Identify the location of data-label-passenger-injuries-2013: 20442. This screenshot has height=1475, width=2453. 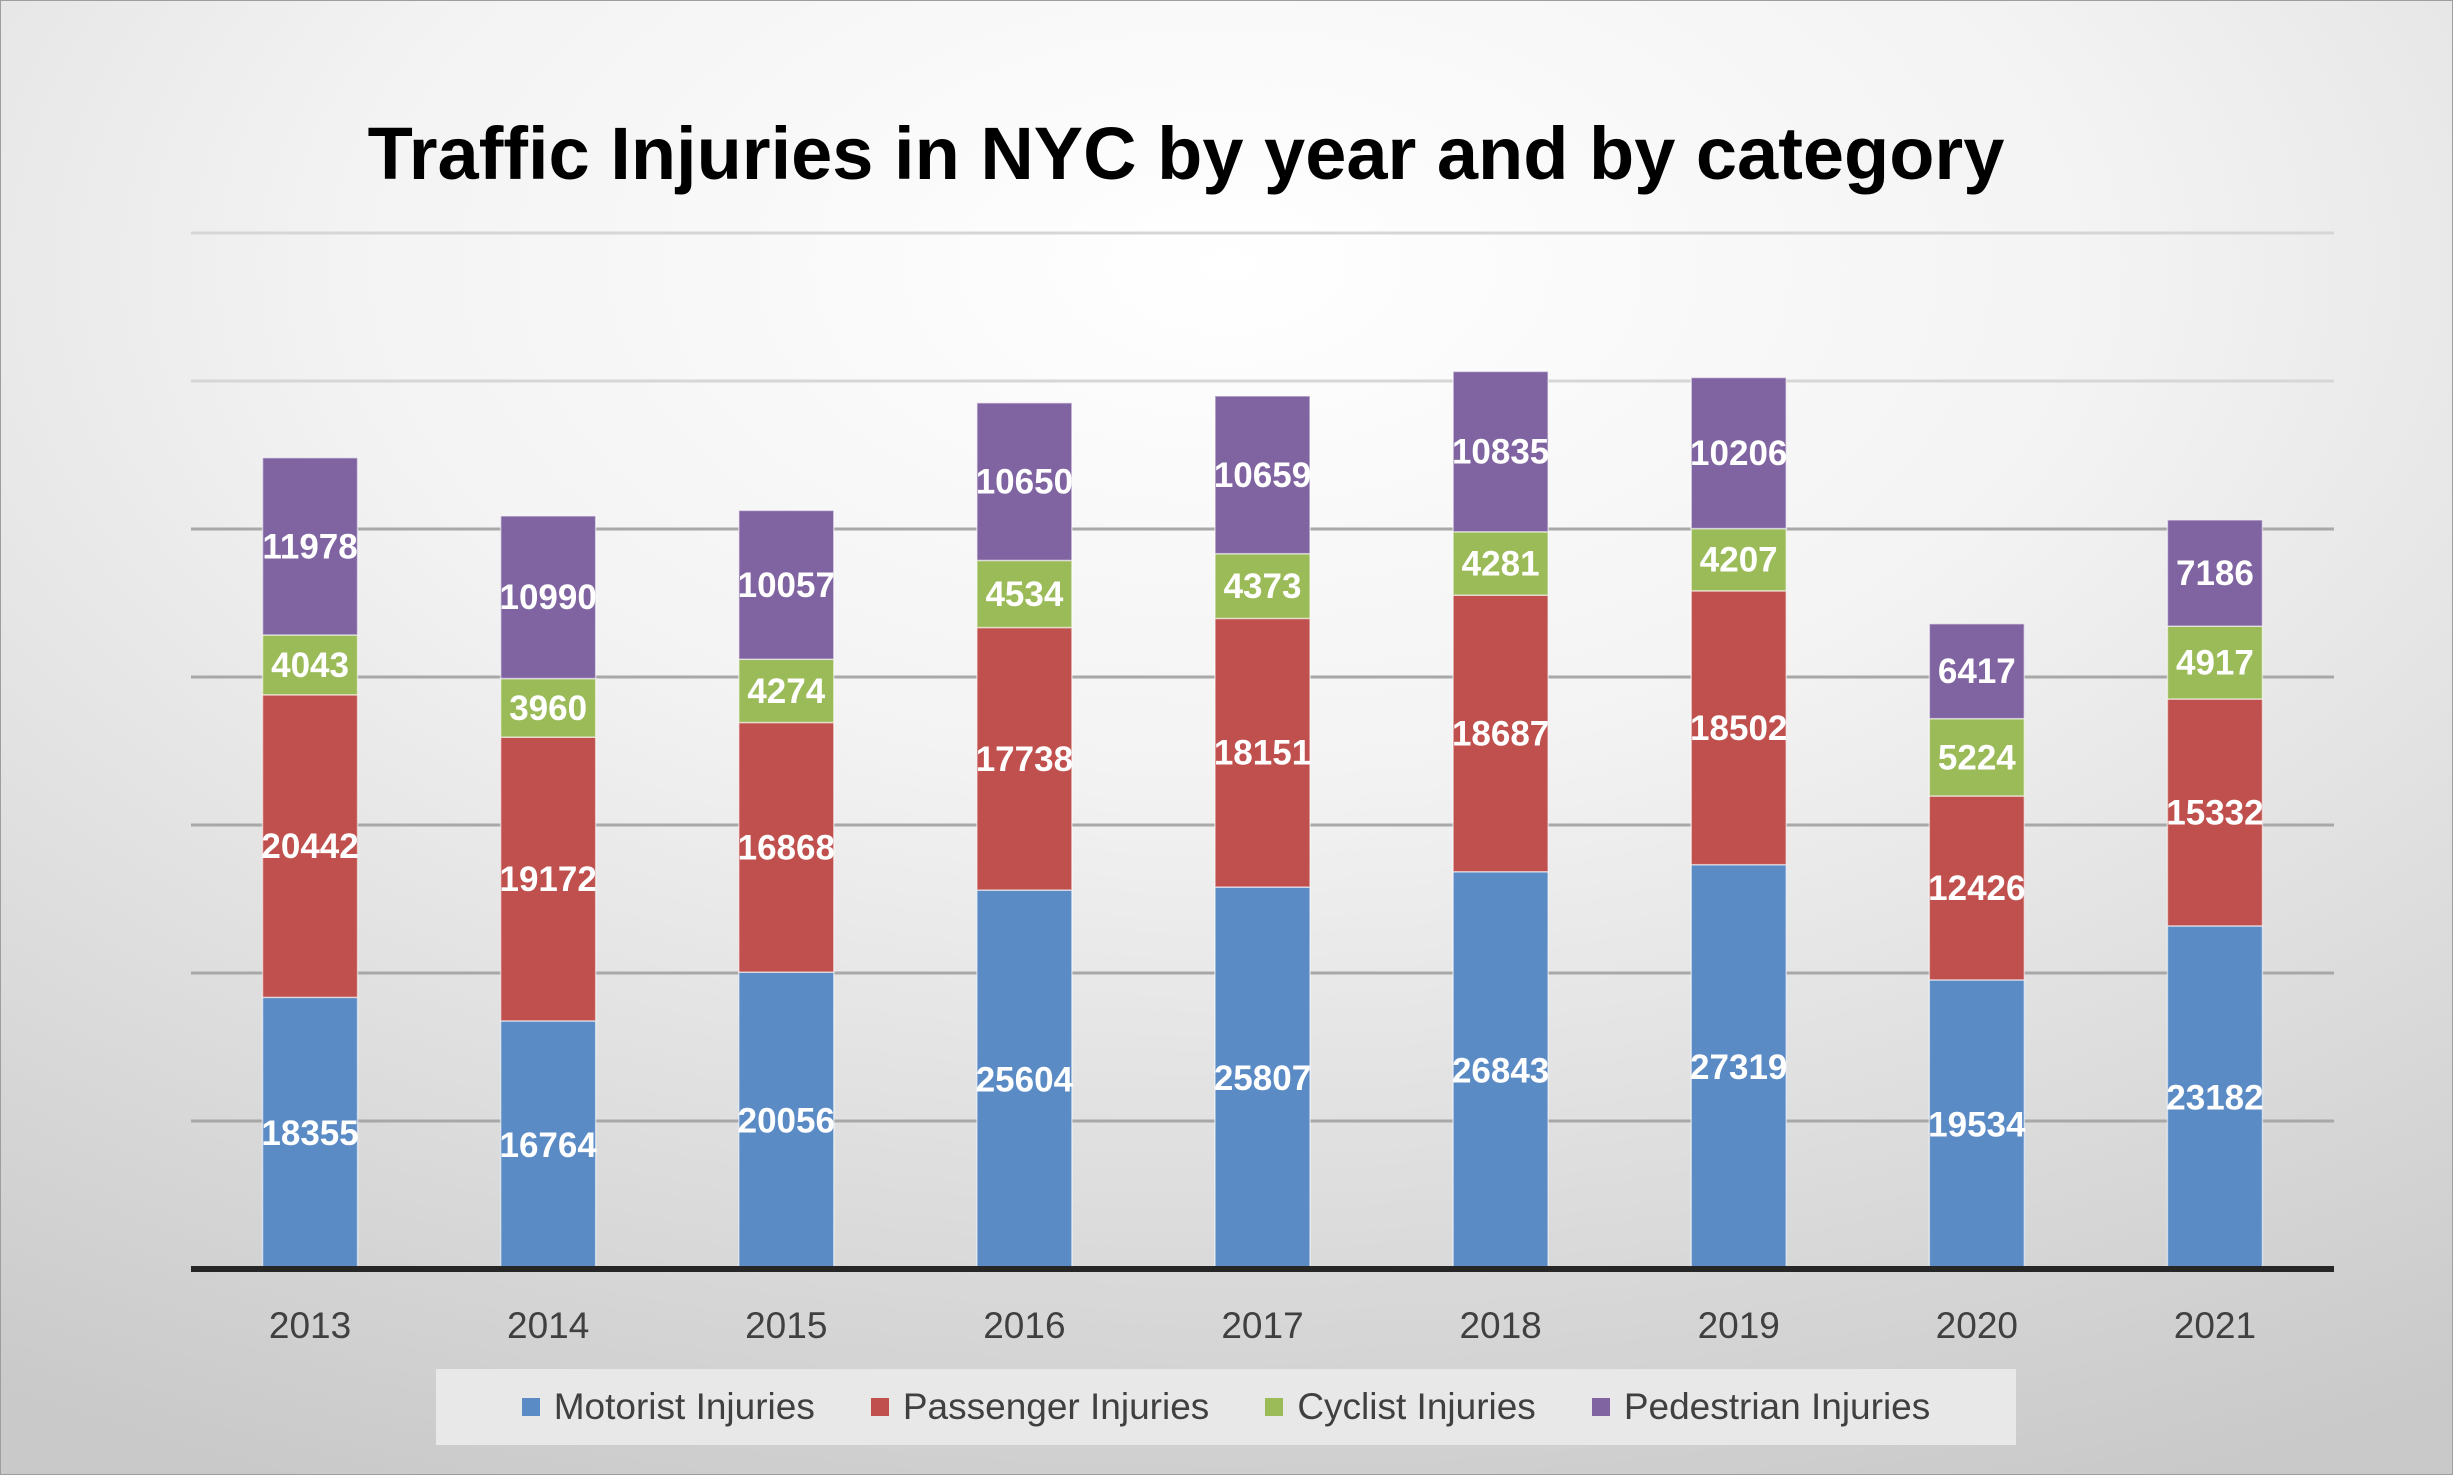
(309, 846).